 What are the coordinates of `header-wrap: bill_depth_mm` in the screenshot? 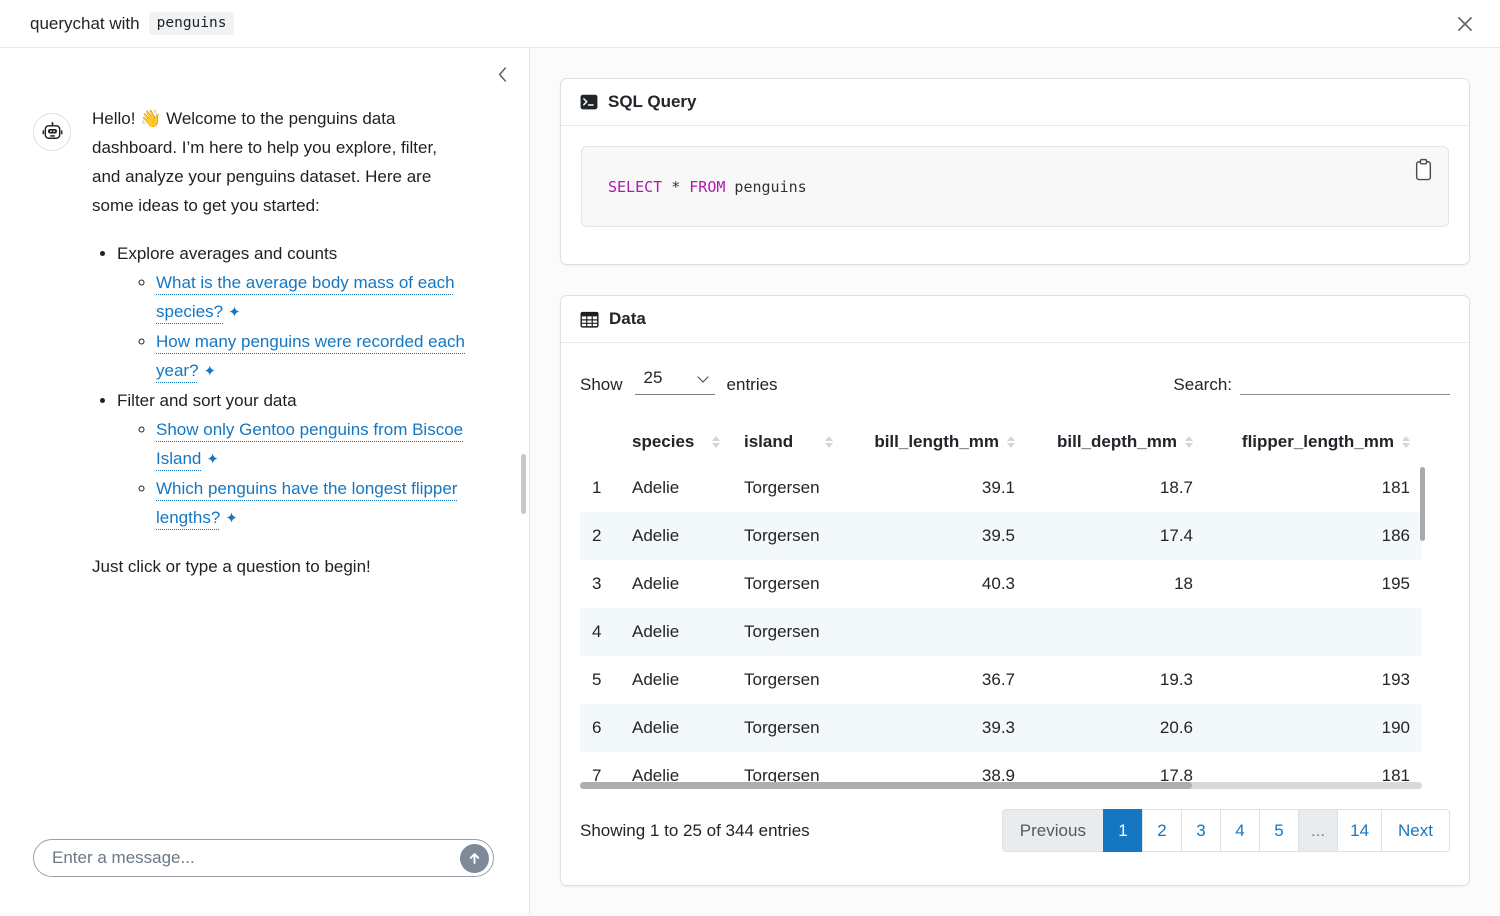 It's located at (1116, 442).